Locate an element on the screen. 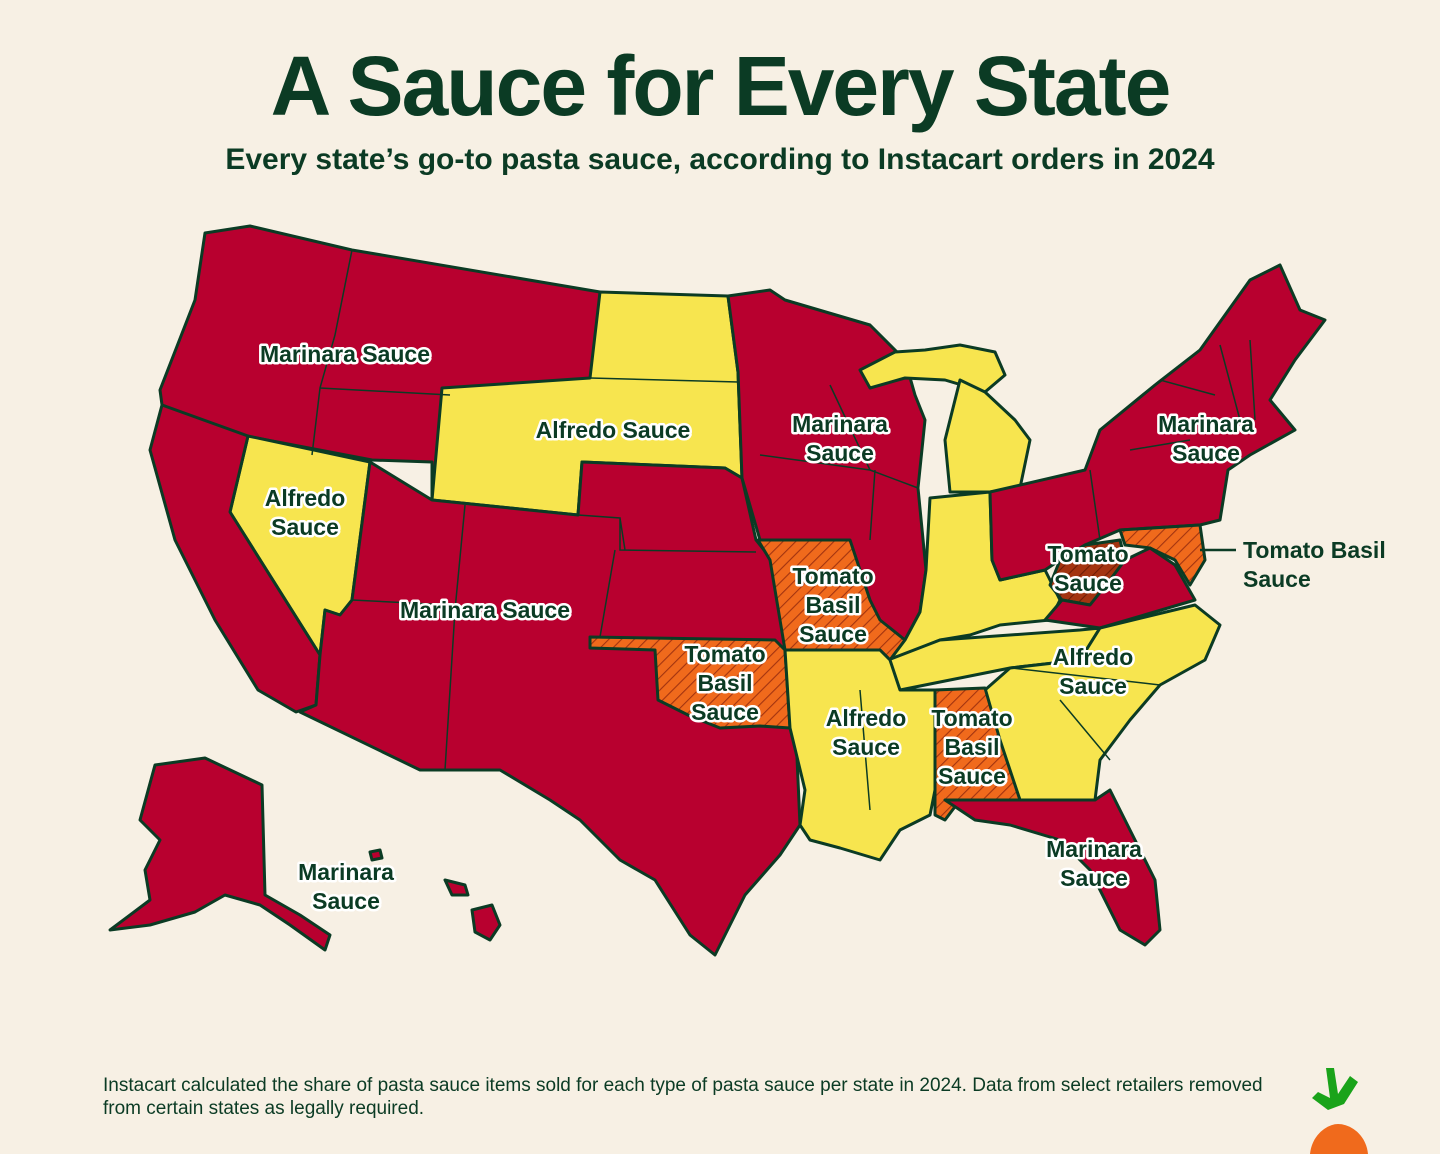 The width and height of the screenshot is (1440, 1154). page-title: A Sauce for Every State is located at coordinates (721, 86).